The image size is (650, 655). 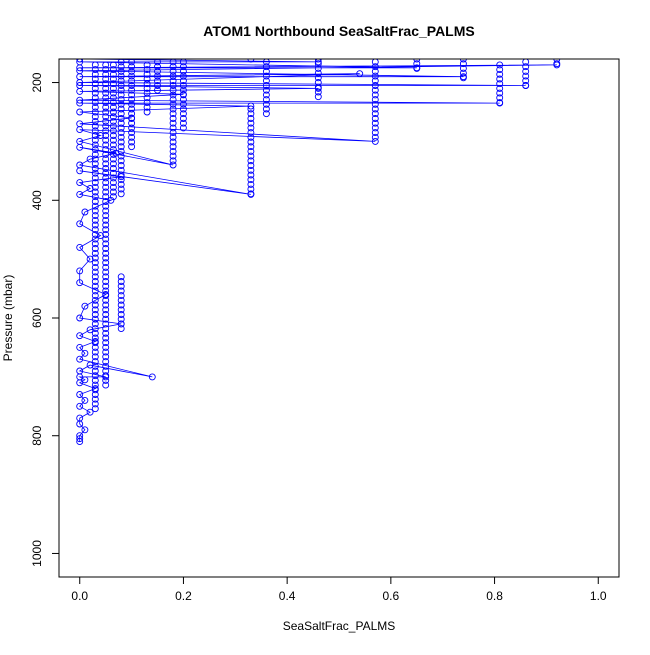 I want to click on chart-title: ATOM1 Northbound SeaSaltFrac_PALMS, so click(x=338, y=31).